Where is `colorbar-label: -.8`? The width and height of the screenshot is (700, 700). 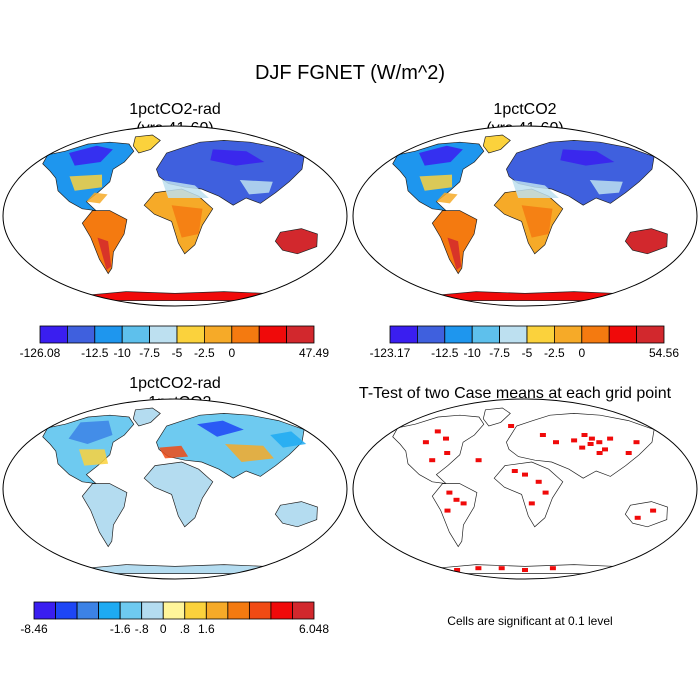
colorbar-label: -.8 is located at coordinates (142, 629).